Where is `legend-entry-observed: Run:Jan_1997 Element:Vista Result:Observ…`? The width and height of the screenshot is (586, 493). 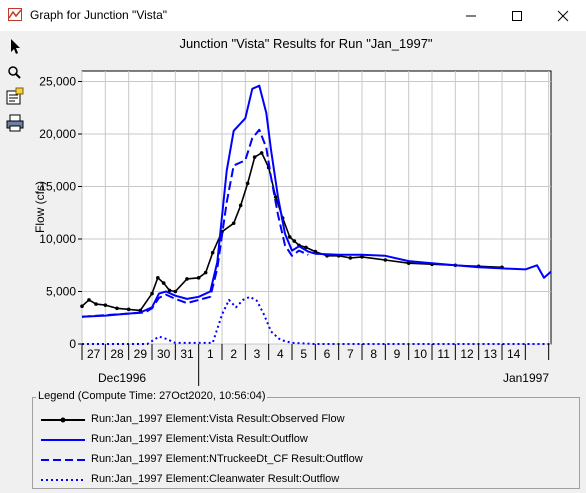
legend-entry-observed: Run:Jan_1997 Element:Vista Result:Observ… is located at coordinates (301, 420).